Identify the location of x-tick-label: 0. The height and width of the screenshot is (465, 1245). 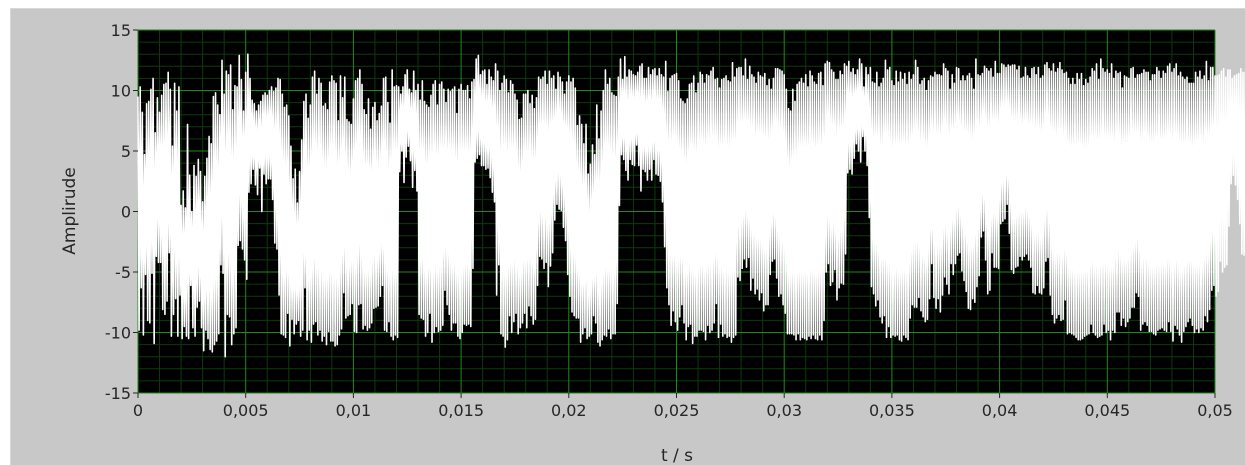
(138, 410).